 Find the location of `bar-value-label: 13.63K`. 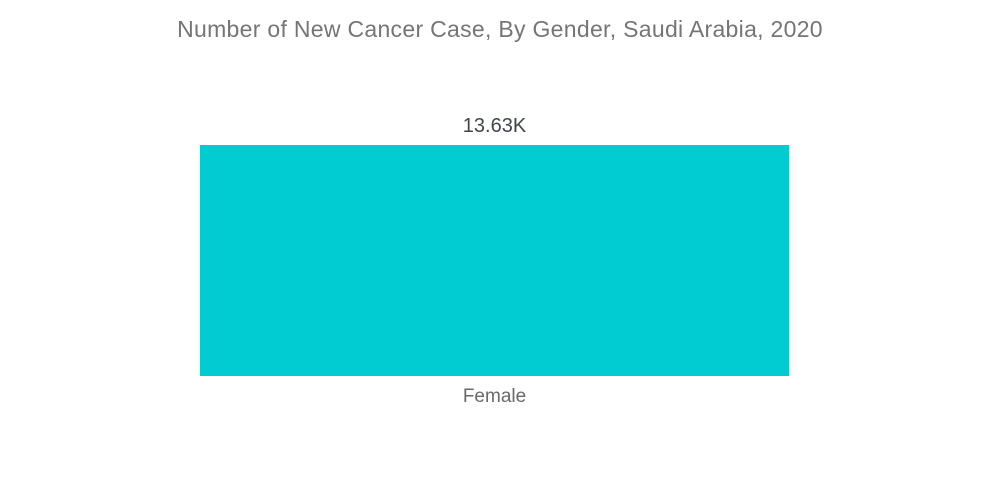

bar-value-label: 13.63K is located at coordinates (494, 126).